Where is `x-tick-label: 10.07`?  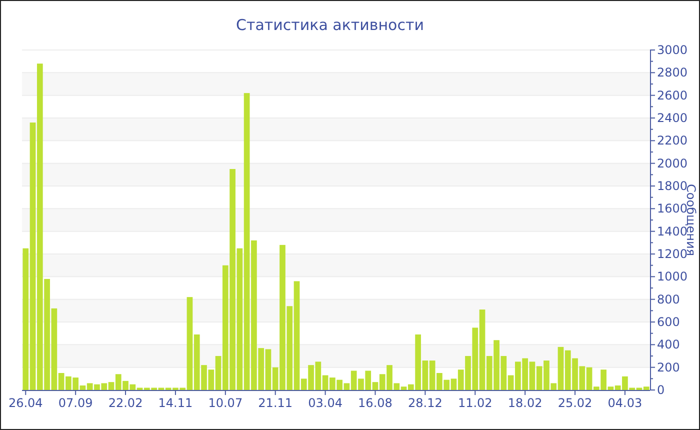 x-tick-label: 10.07 is located at coordinates (225, 403).